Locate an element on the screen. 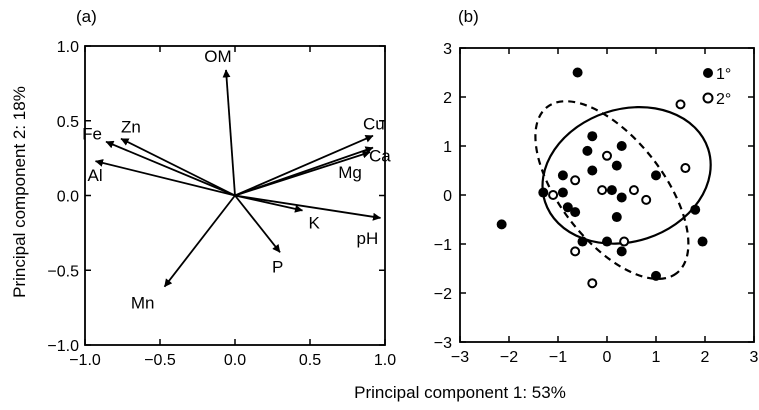 The image size is (759, 410). panel-a-x-tick-label: 1.0 is located at coordinates (385, 360).